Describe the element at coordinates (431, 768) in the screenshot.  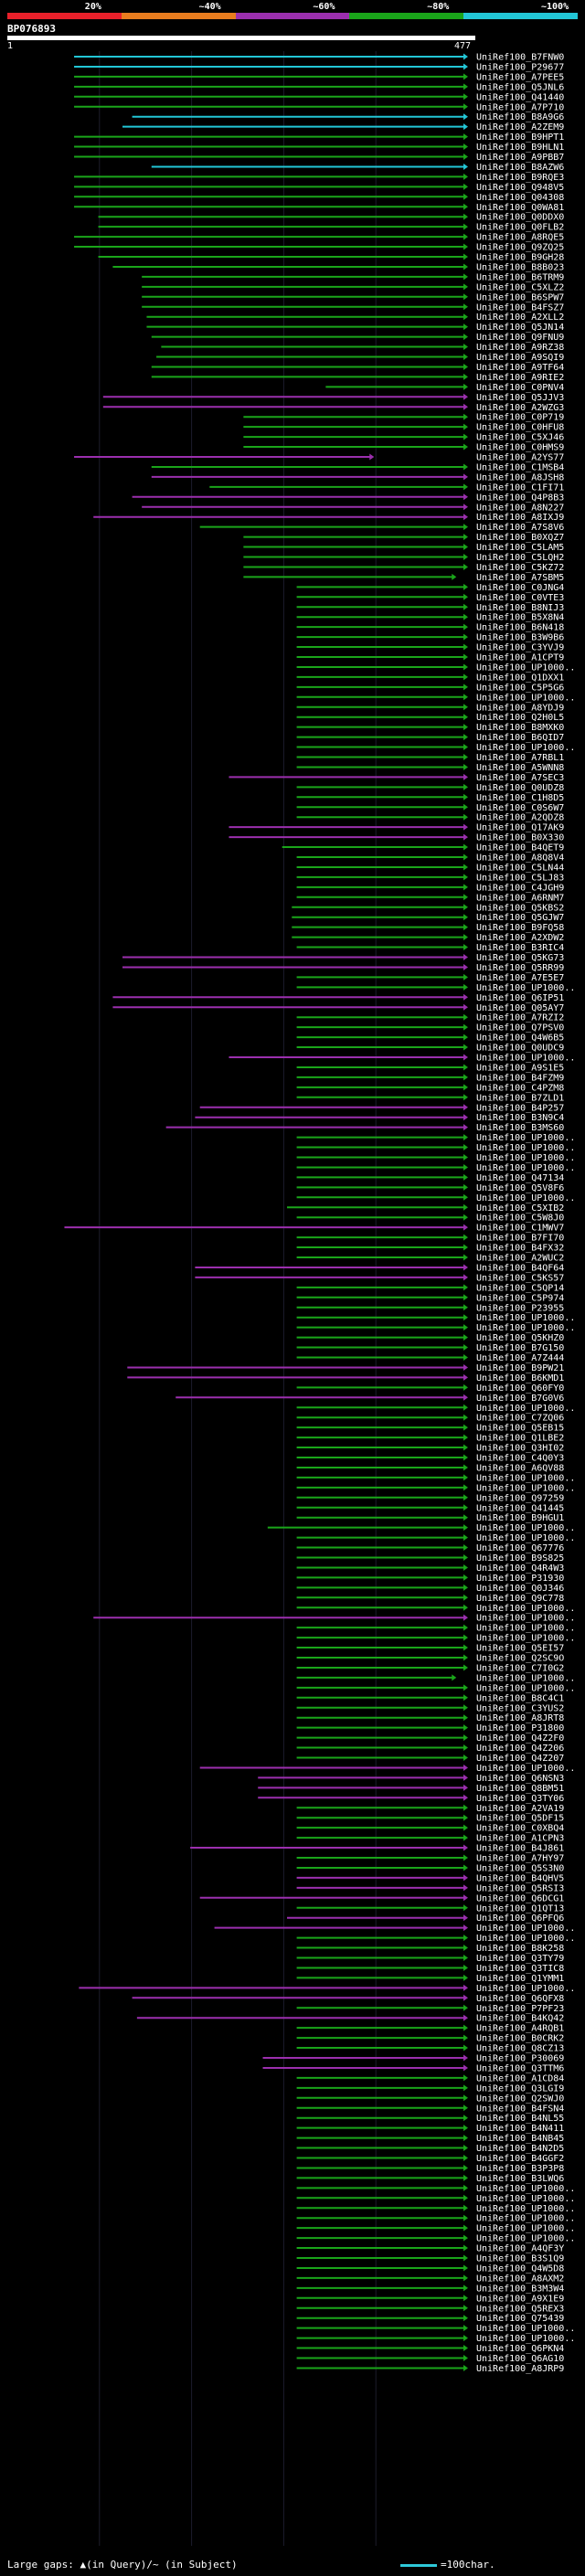
I see `hit-row: UniRef100_A5WNN8` at that location.